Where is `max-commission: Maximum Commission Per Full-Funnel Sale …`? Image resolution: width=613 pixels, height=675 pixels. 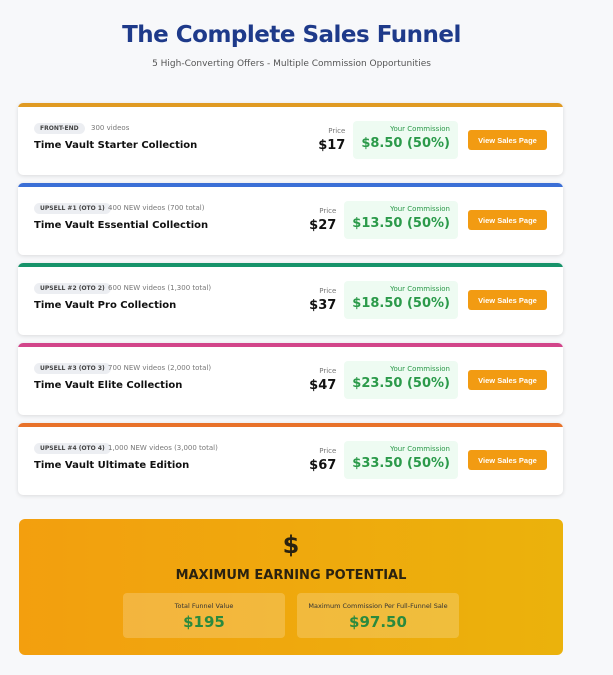
max-commission: Maximum Commission Per Full-Funnel Sale … is located at coordinates (378, 615).